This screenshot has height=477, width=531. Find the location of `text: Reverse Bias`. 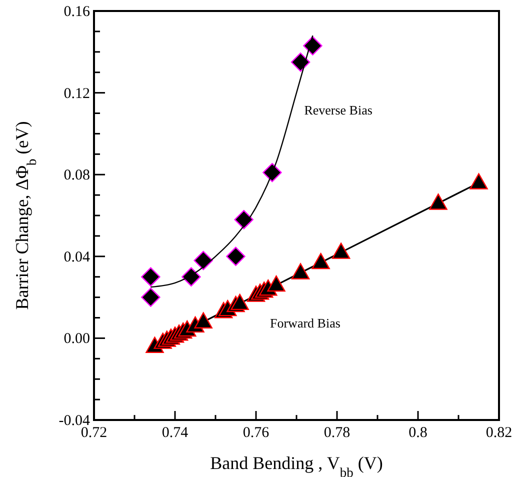

text: Reverse Bias is located at coordinates (338, 110).